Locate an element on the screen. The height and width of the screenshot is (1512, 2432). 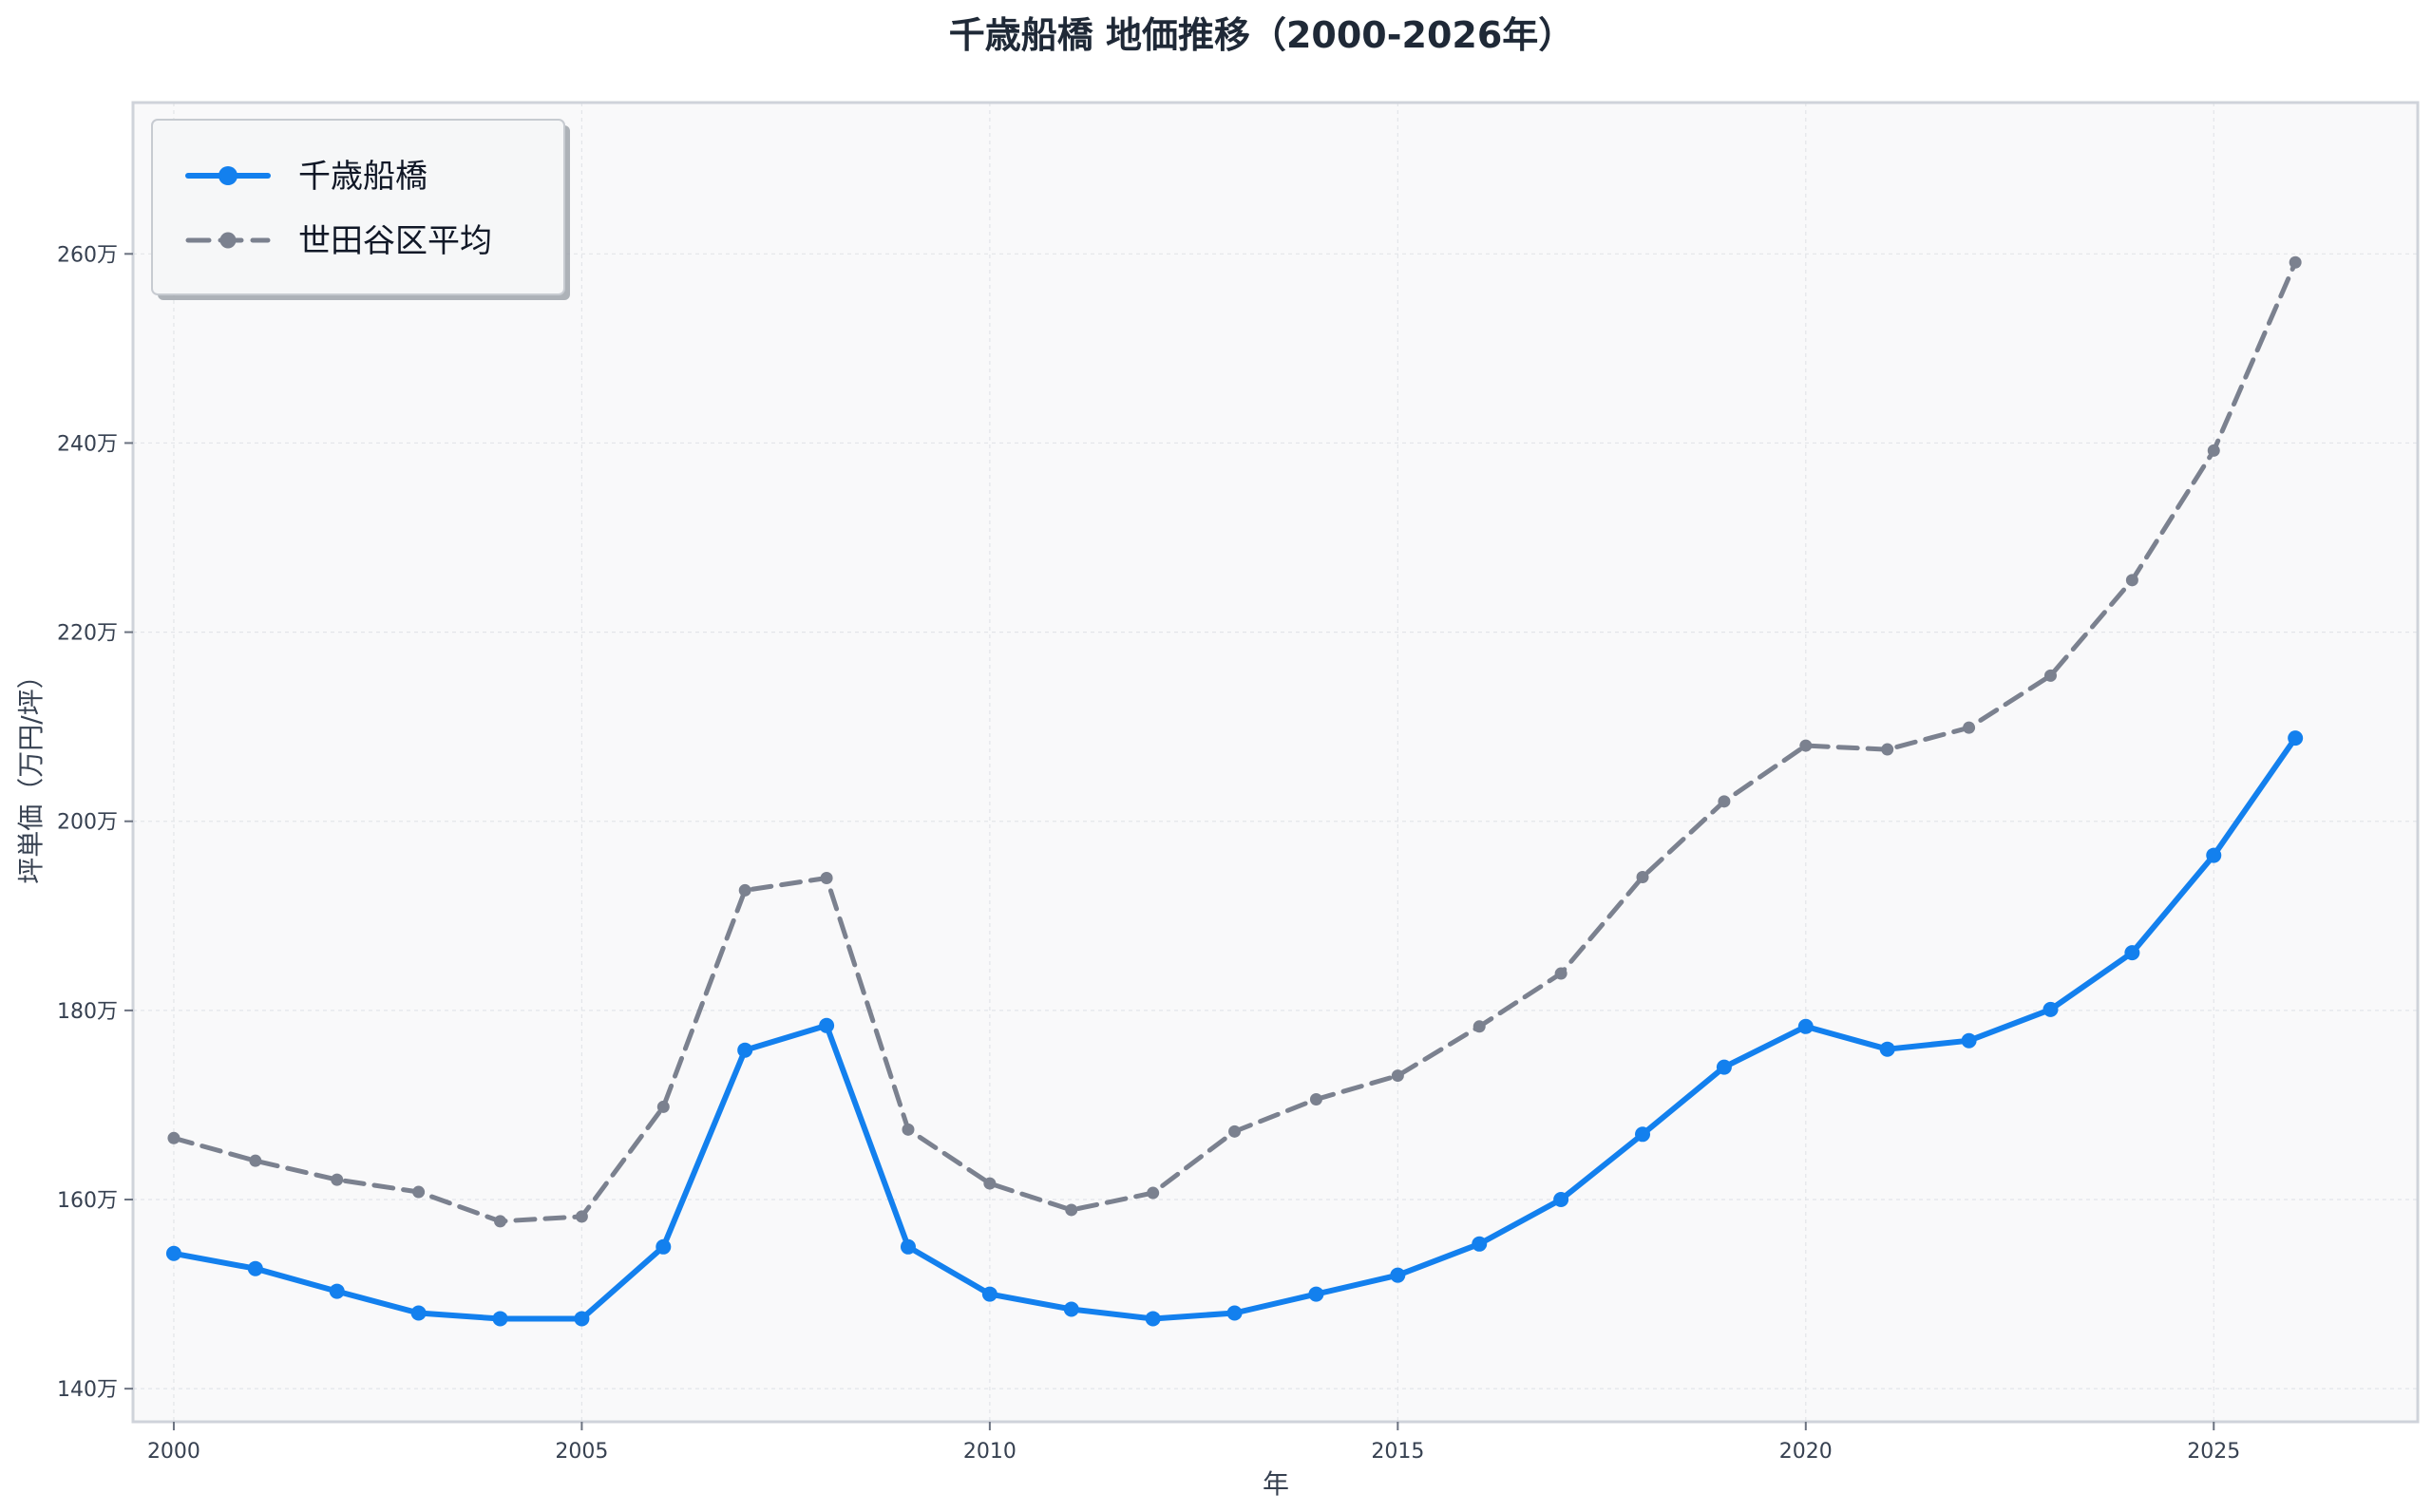
y-tick-label: 240万 is located at coordinates (87, 444).